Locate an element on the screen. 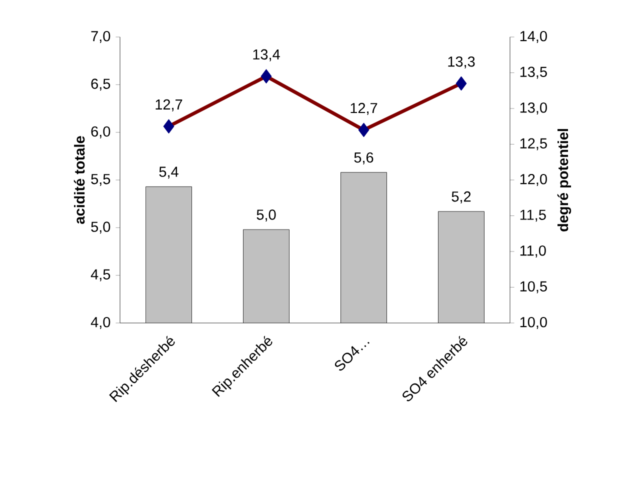 This screenshot has width=619, height=490. y-tick-label: 6,5 is located at coordinates (100, 84).